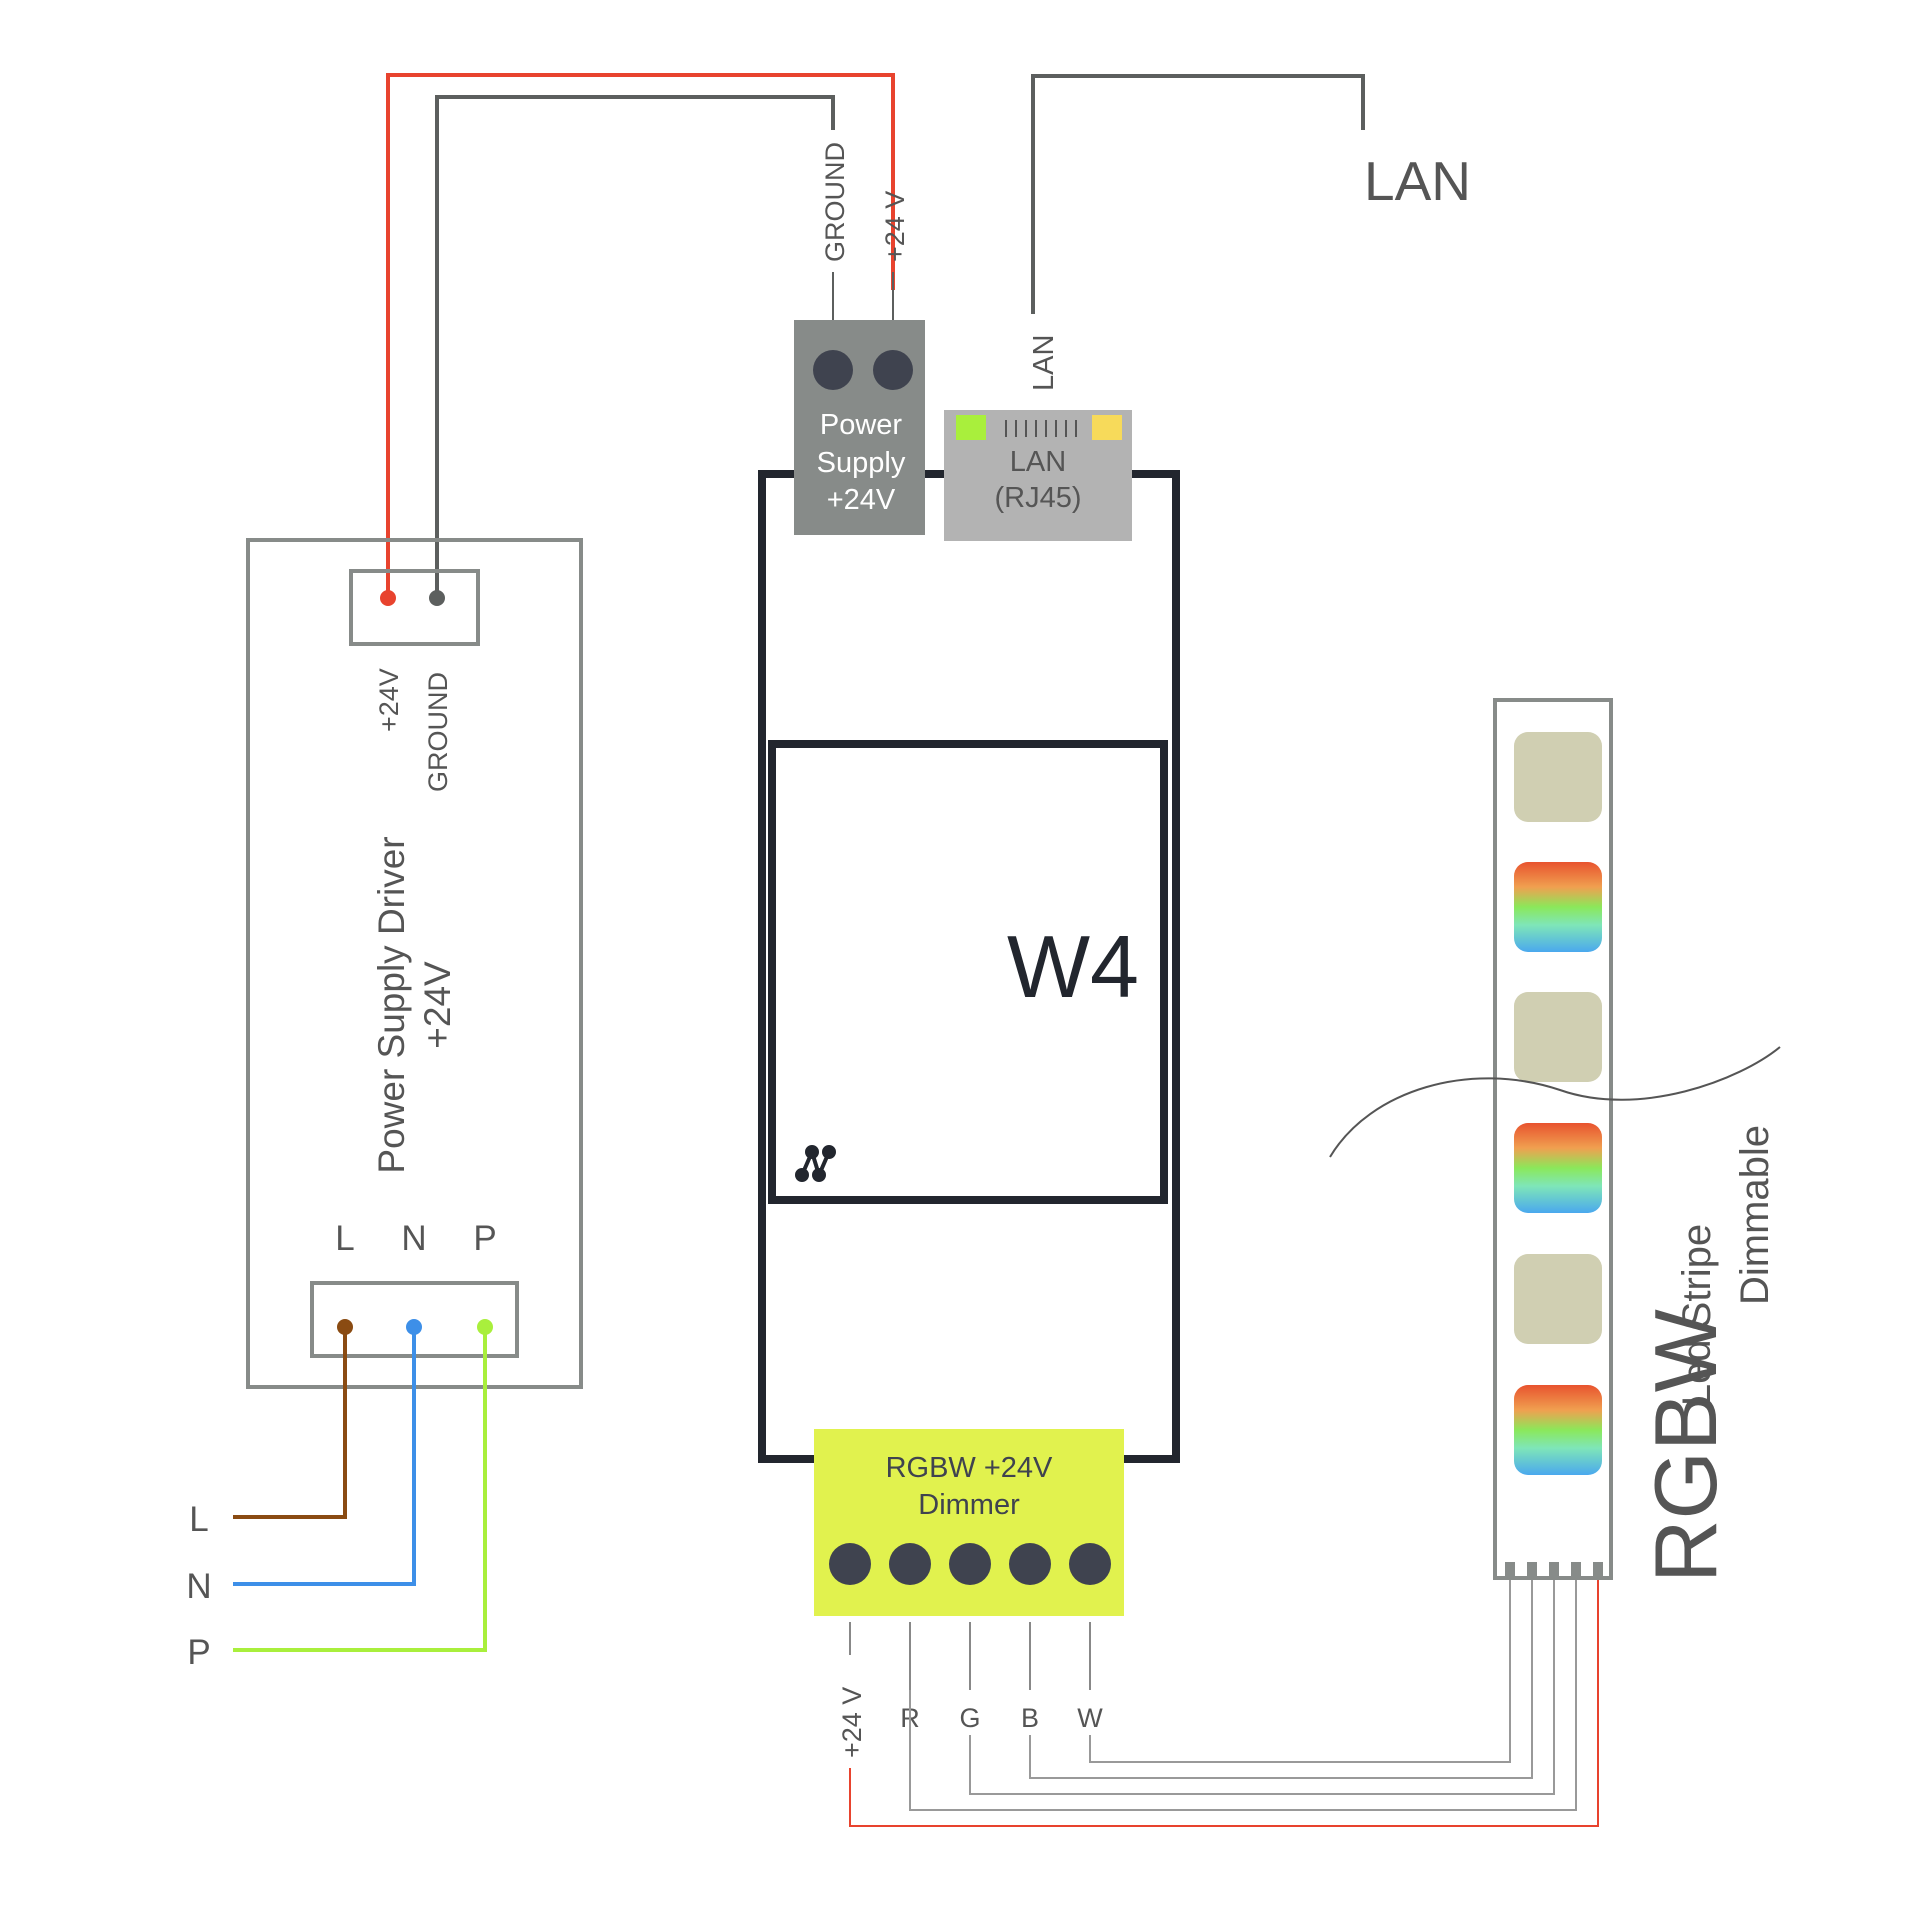  What do you see at coordinates (893, 370) in the screenshot?
I see `w4-power-terminal-plus` at bounding box center [893, 370].